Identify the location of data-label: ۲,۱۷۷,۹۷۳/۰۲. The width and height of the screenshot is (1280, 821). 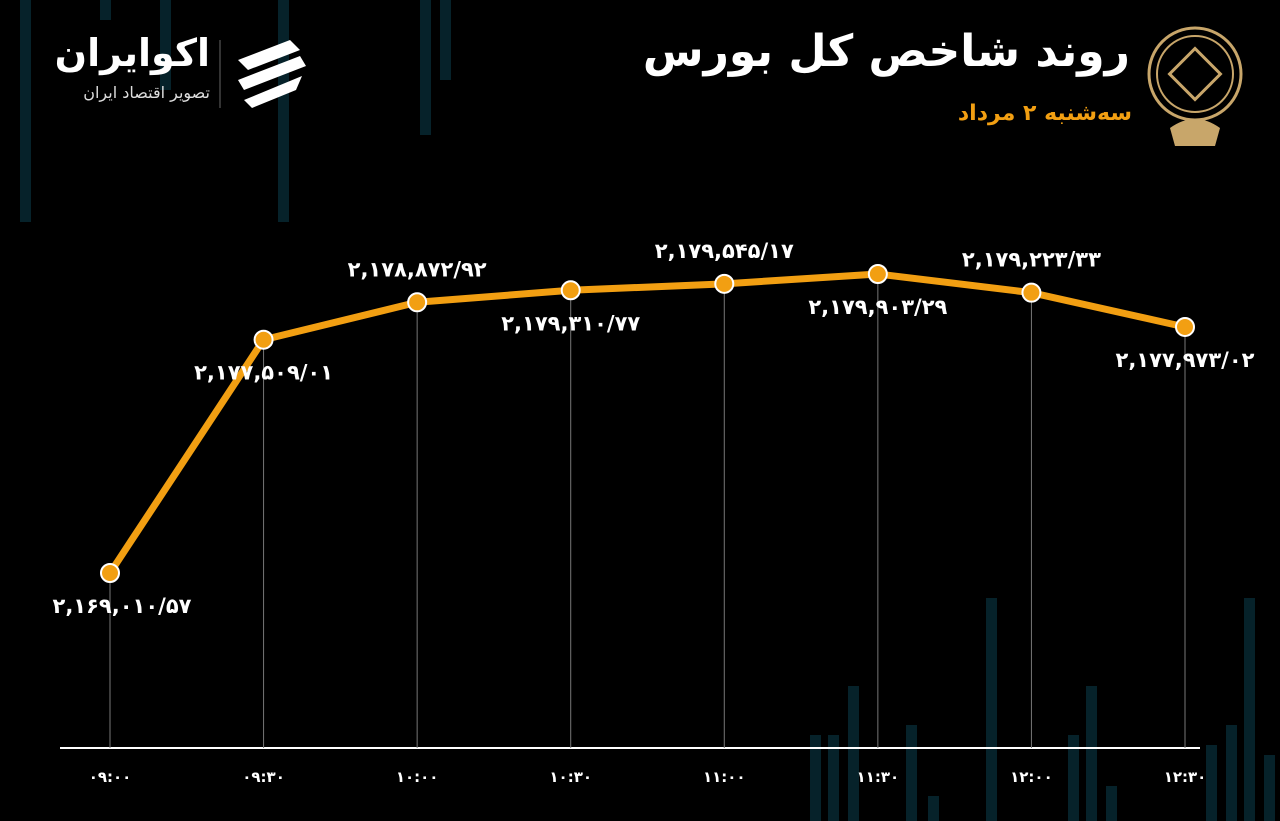
(1185, 360).